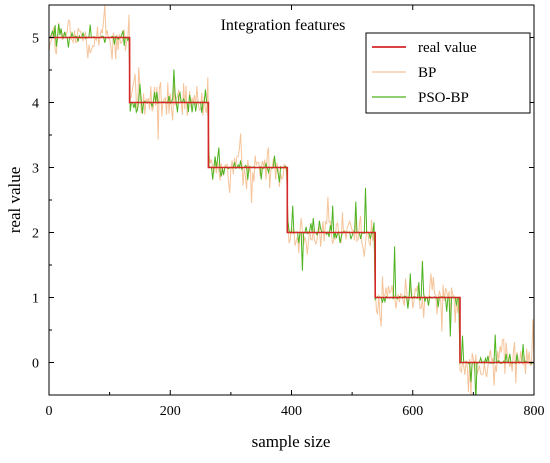 The width and height of the screenshot is (550, 463). Describe the element at coordinates (35, 169) in the screenshot. I see `y-tick-label: 3` at that location.